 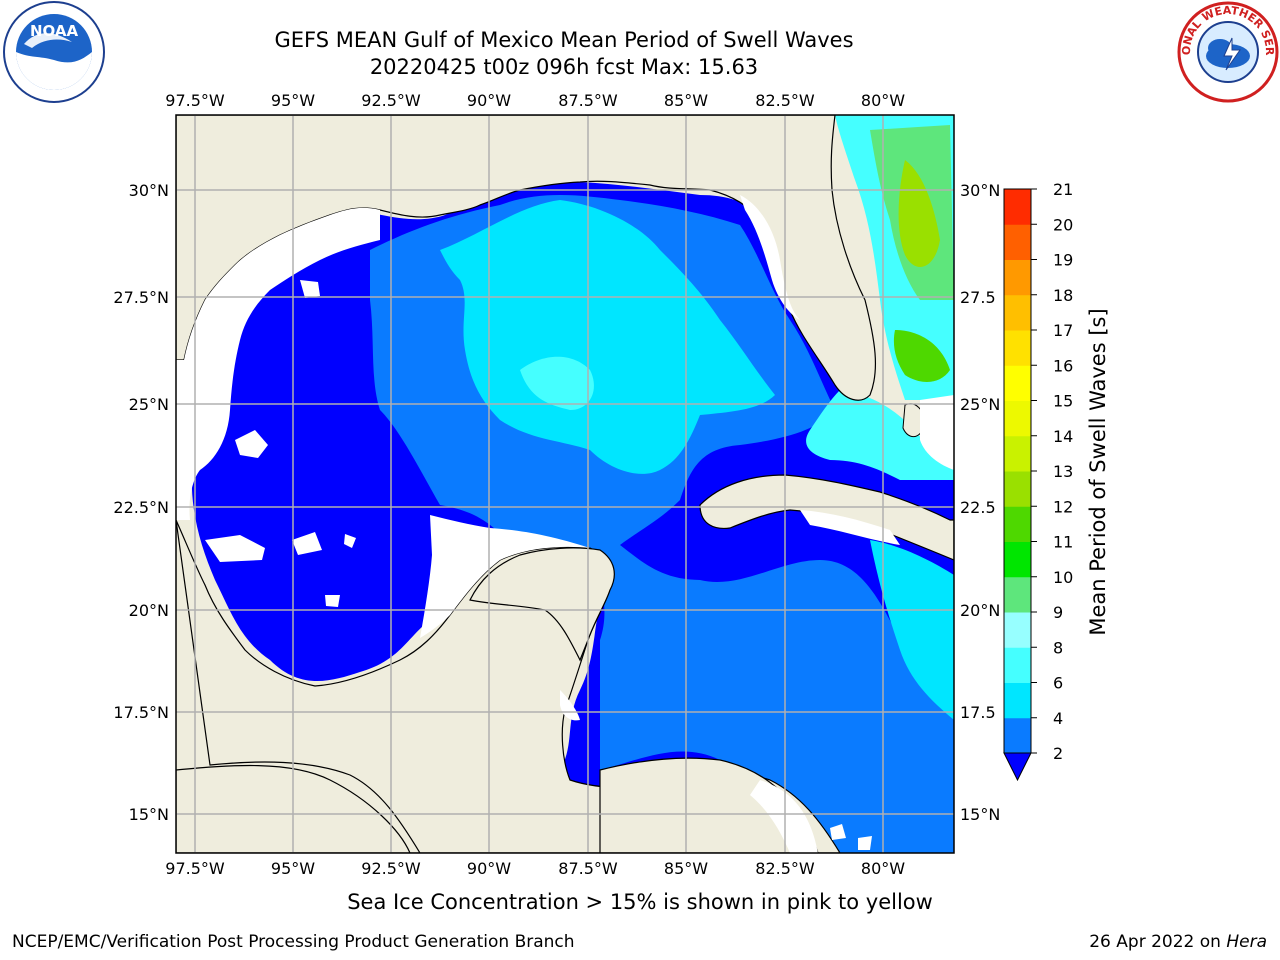 What do you see at coordinates (607, 337) in the screenshot?
I see `swell-band-4-6s` at bounding box center [607, 337].